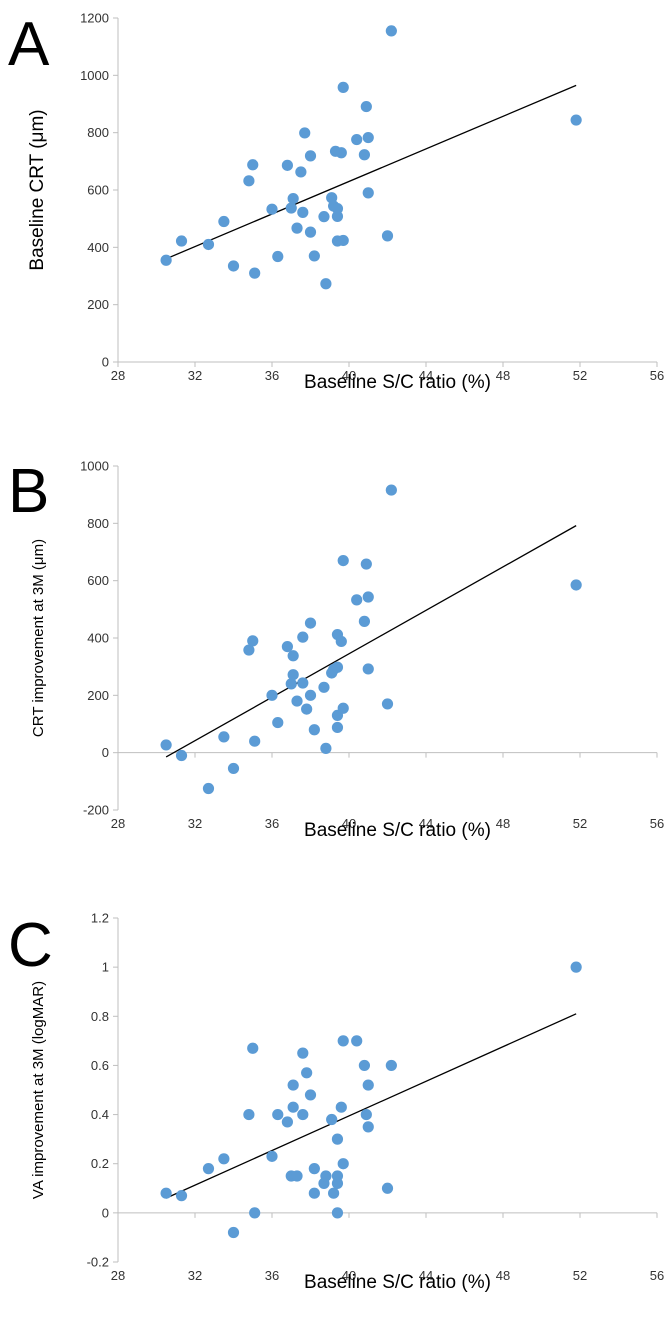 The width and height of the screenshot is (667, 1317). Describe the element at coordinates (100, 1016) in the screenshot. I see `y-tick-label: 0.8` at that location.